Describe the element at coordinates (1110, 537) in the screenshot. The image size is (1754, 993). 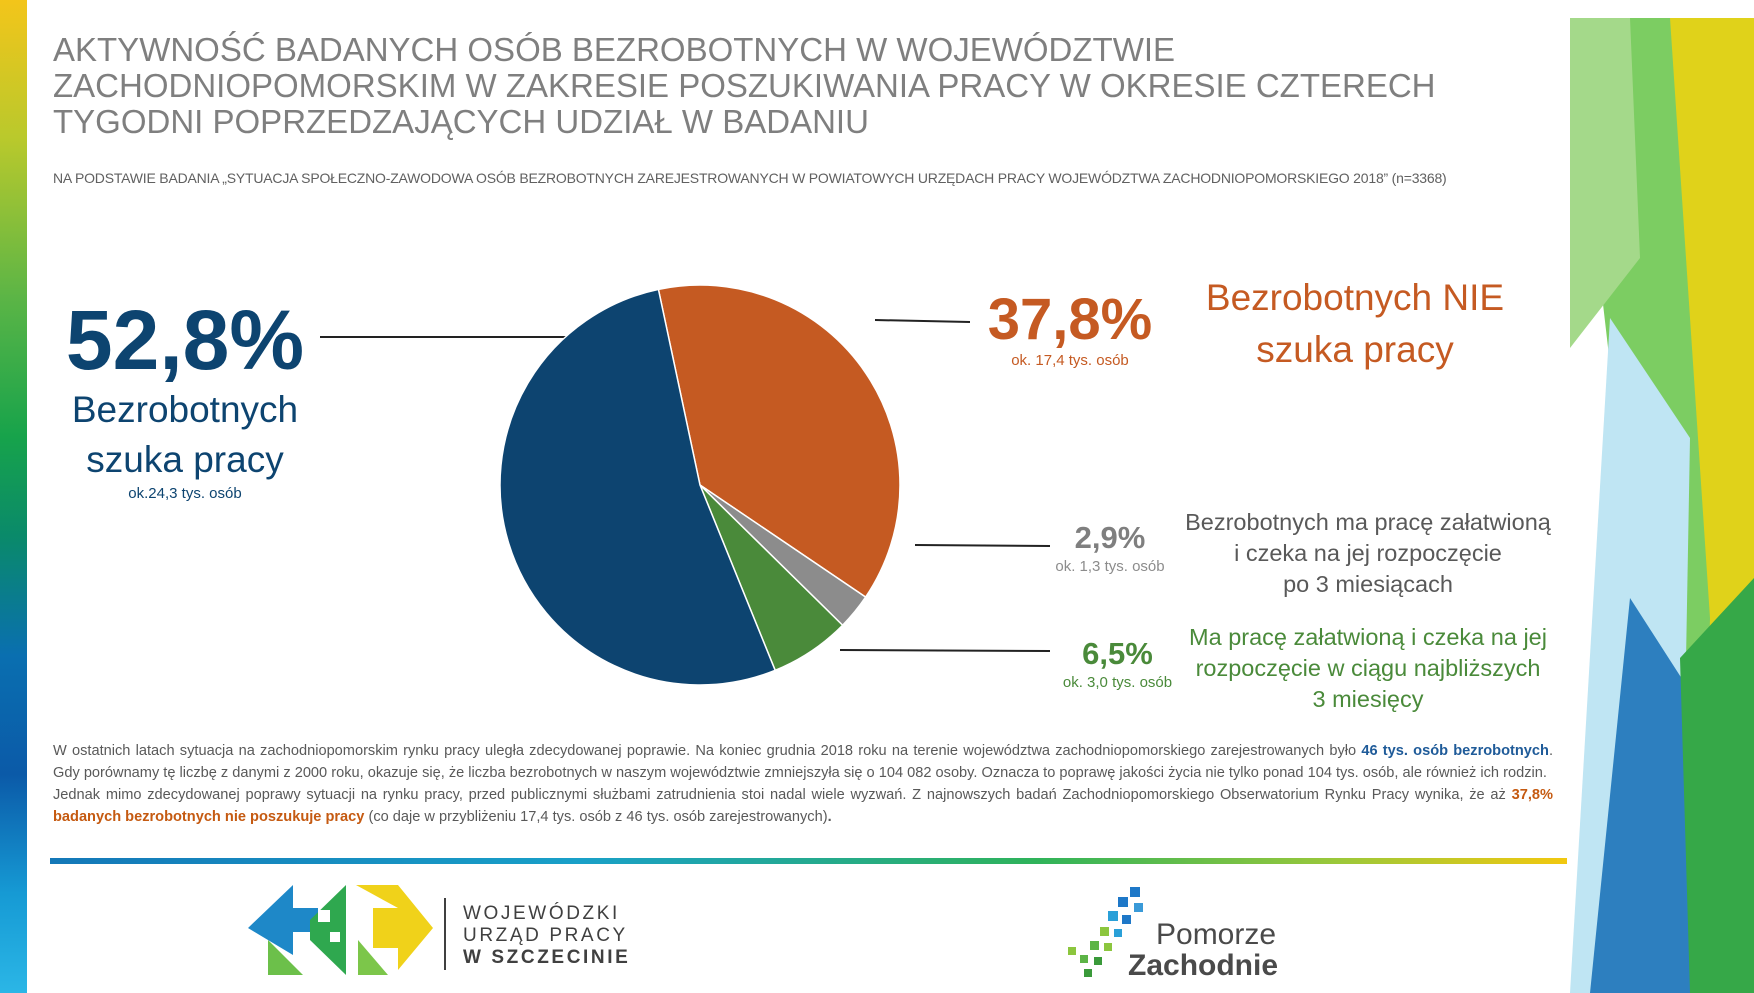
I see `pct-label-job-after-3m: 2,9%` at that location.